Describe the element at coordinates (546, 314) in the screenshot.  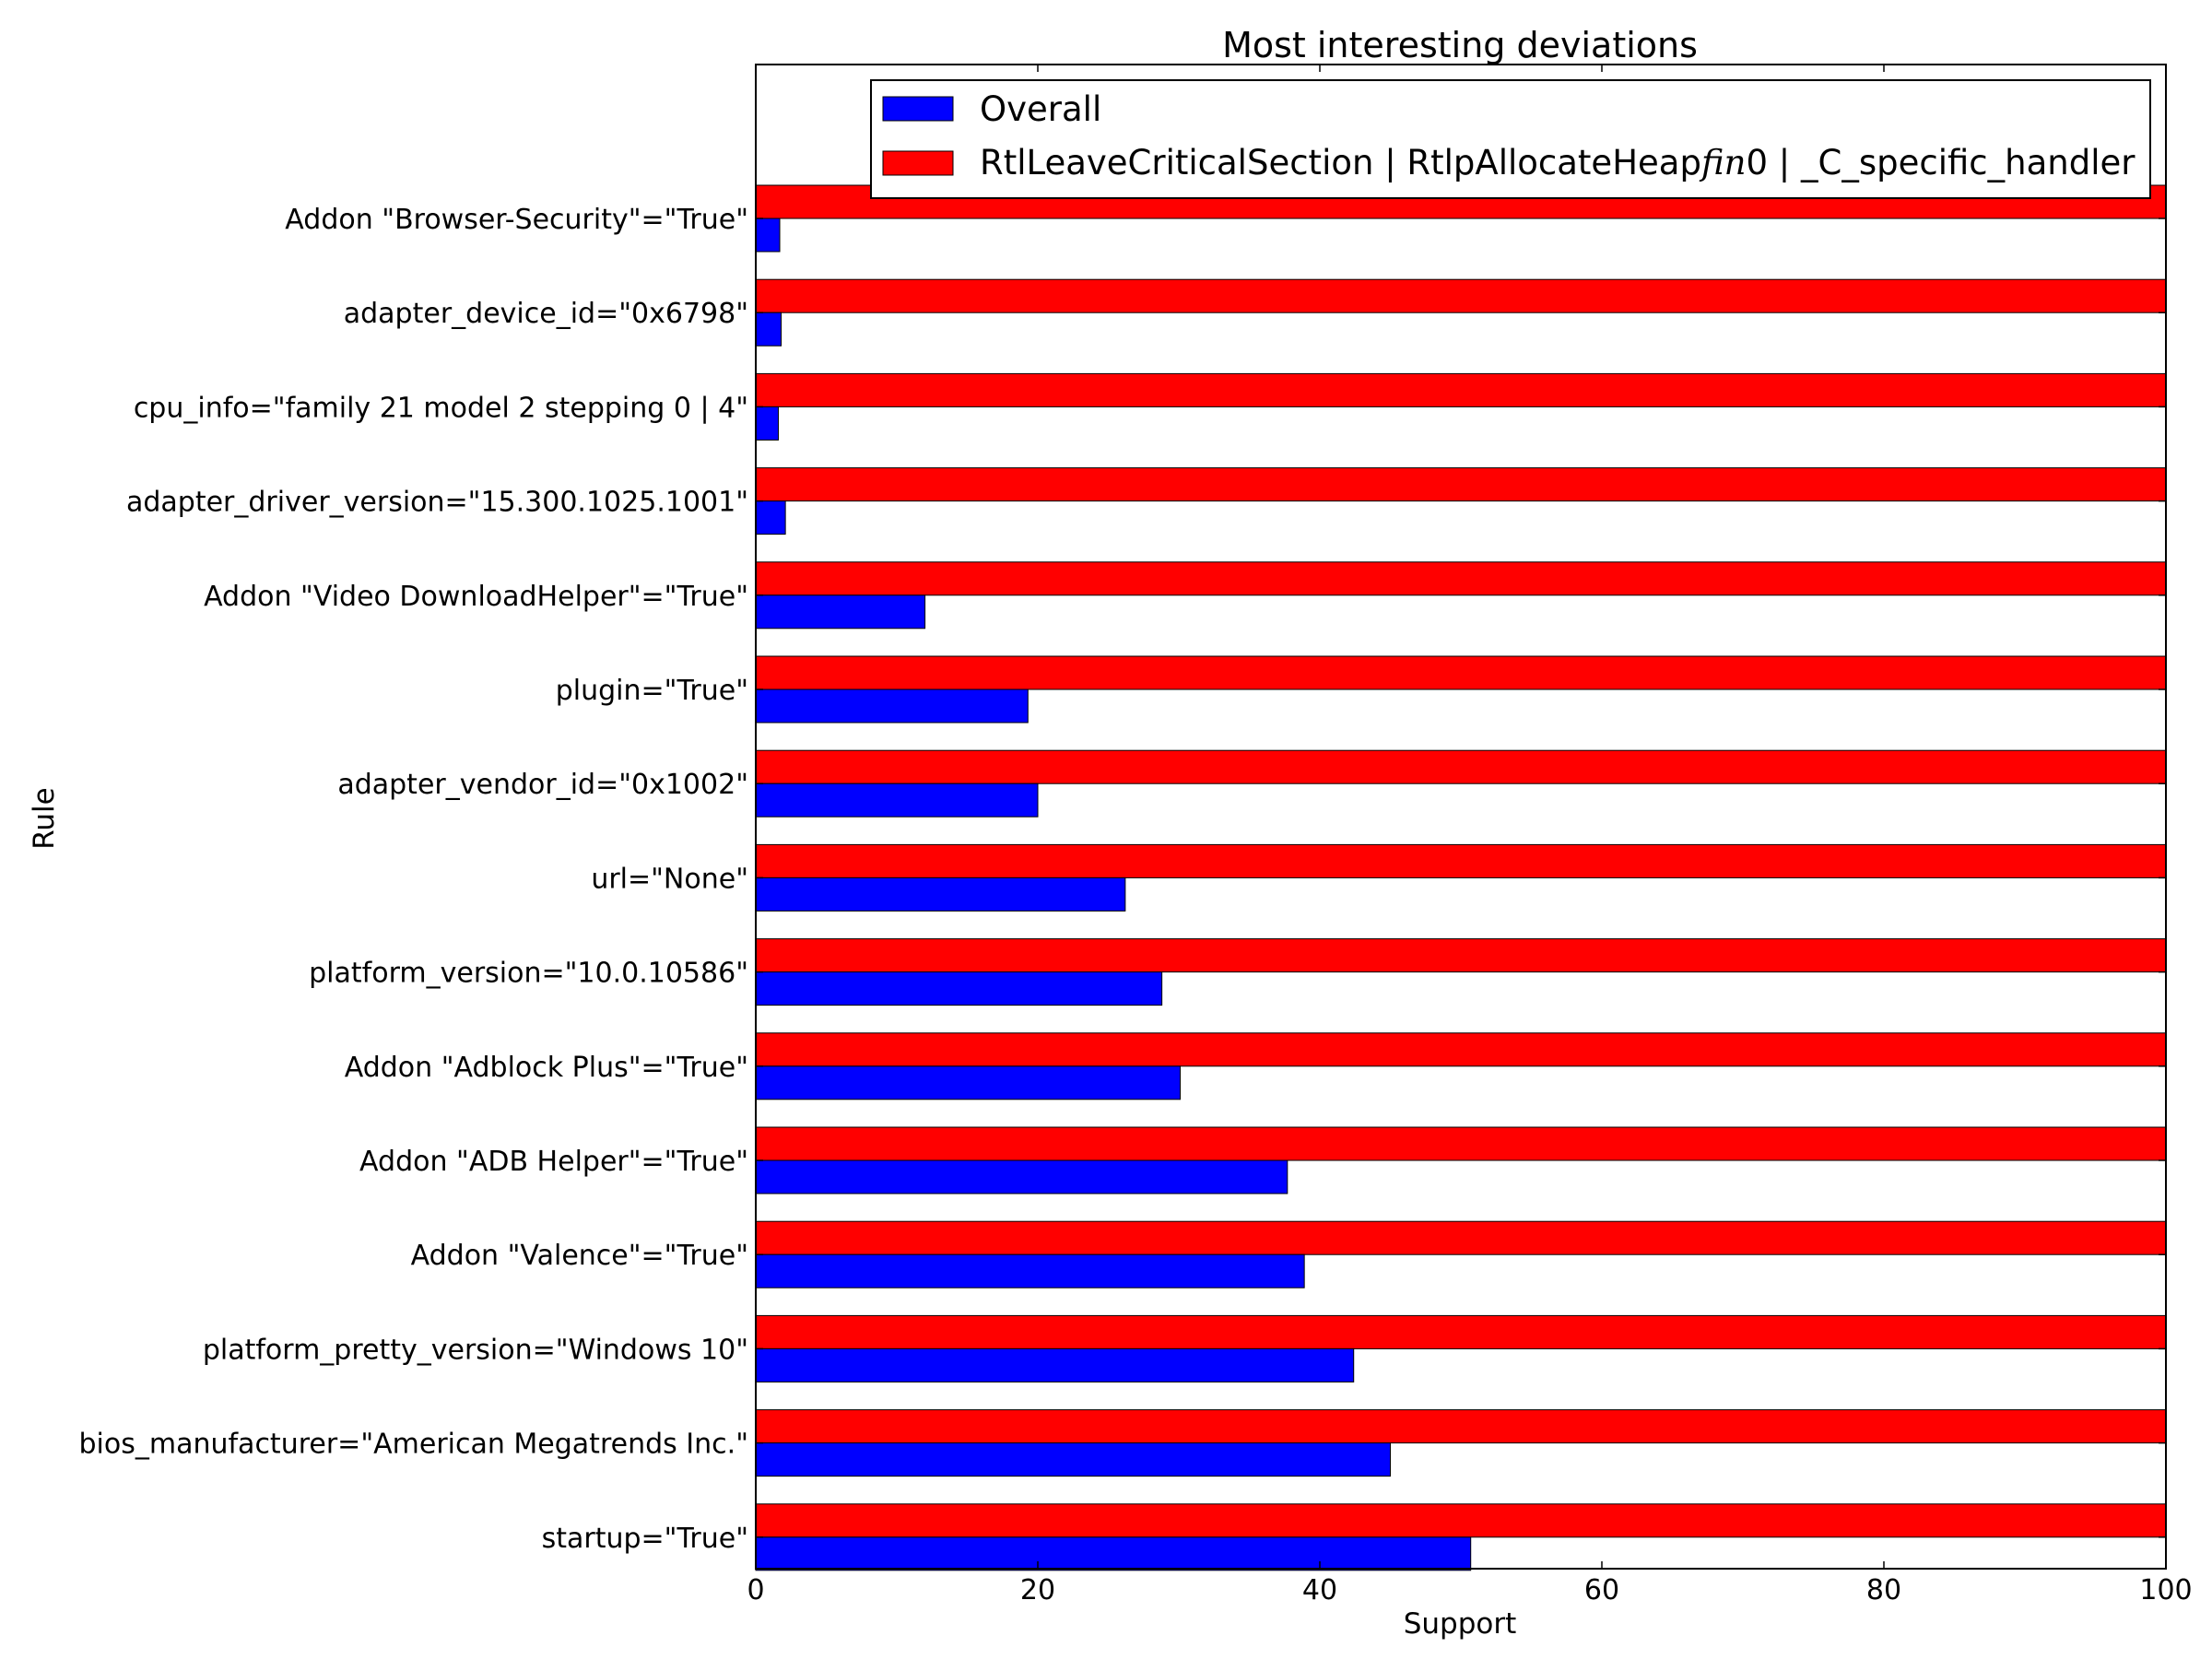
I see `y-tick-label: adapter_device_id="0x6798"` at that location.